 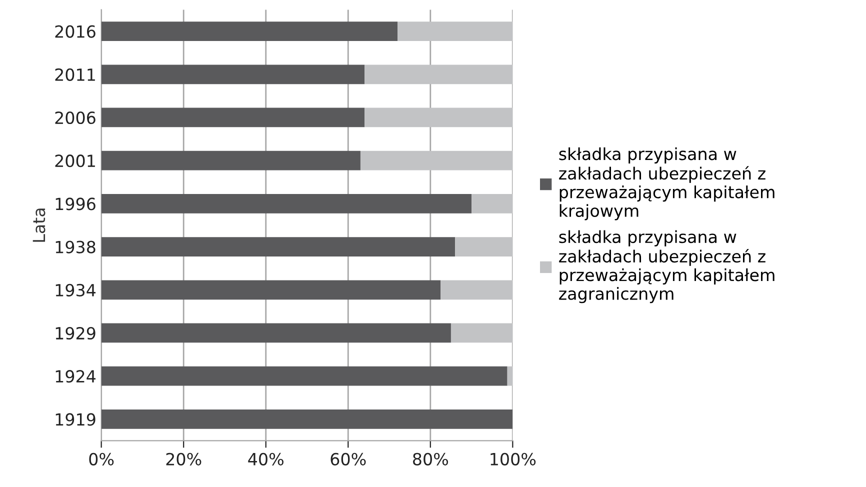 I want to click on x-tick-label: 40%, so click(x=266, y=459).